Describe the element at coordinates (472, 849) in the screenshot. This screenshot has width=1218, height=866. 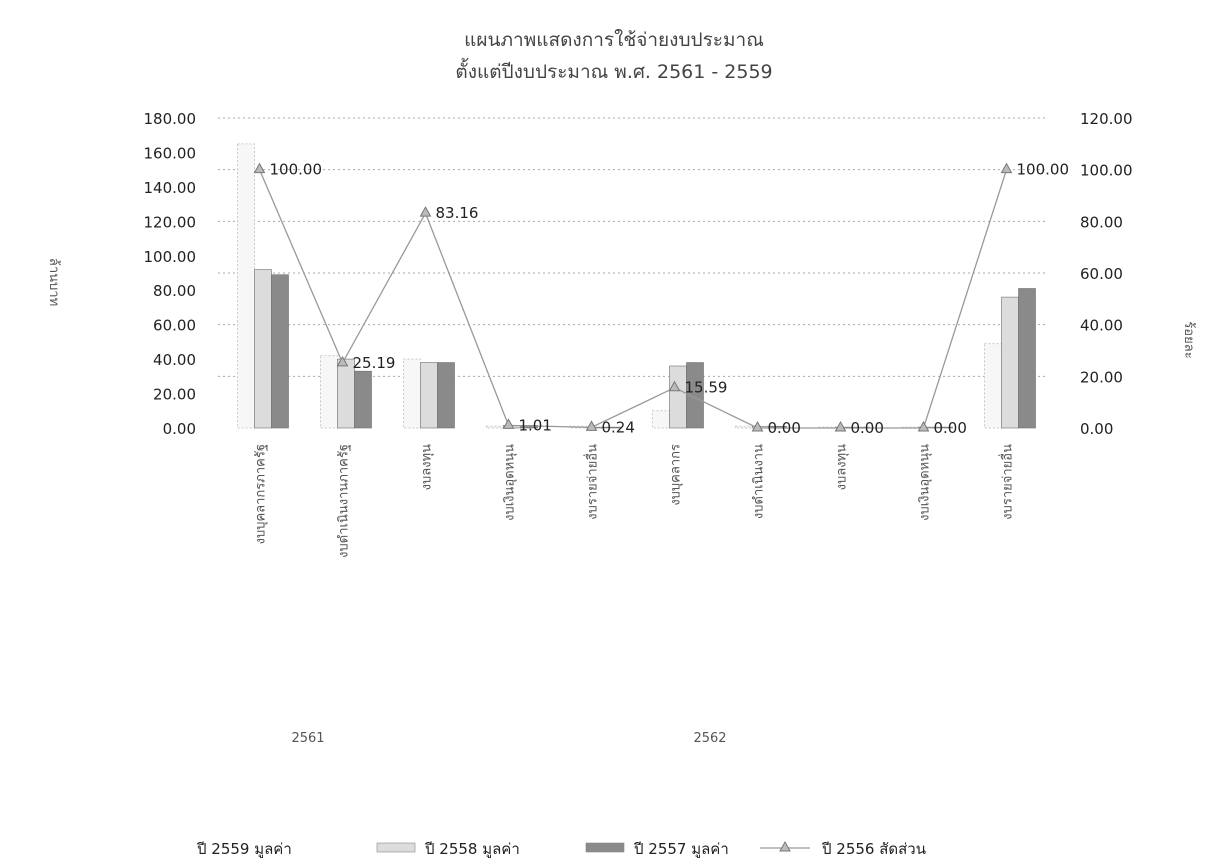
I see `legend-label: ปี 2558 มูลค่า` at that location.